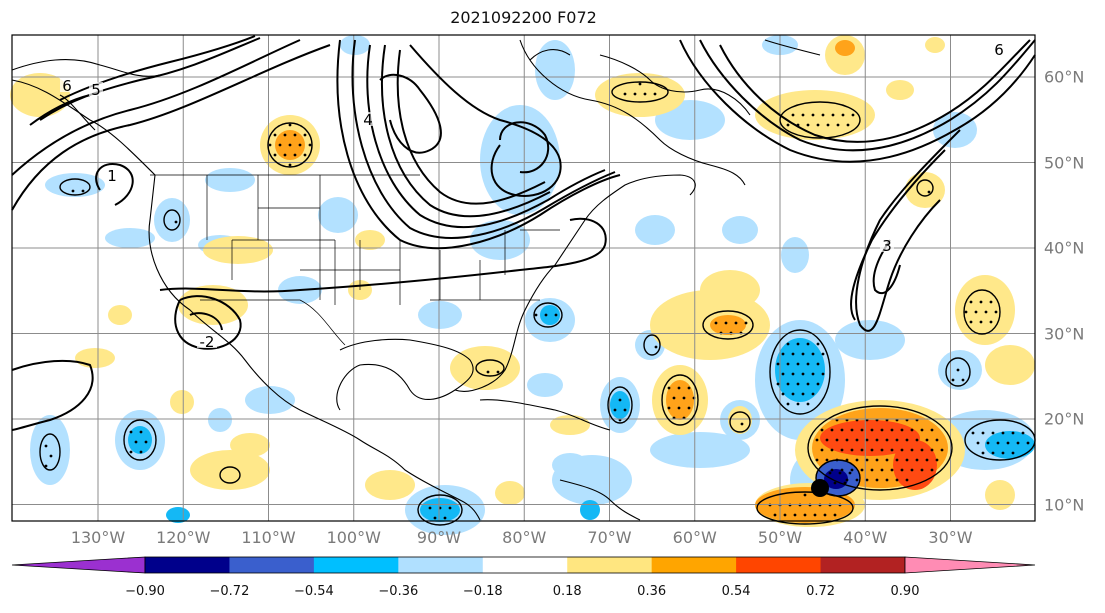  What do you see at coordinates (439, 537) in the screenshot?
I see `longitude-label: 90°W` at bounding box center [439, 537].